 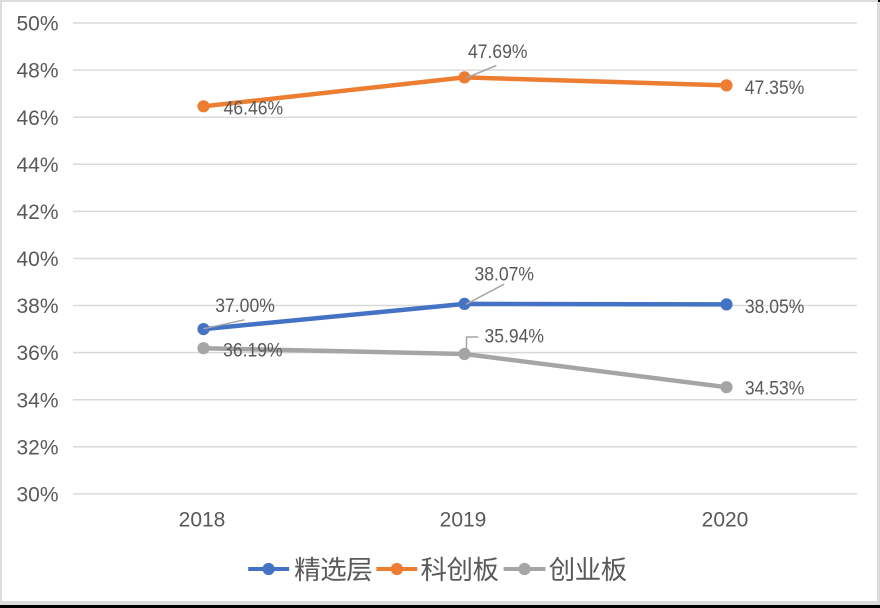 I want to click on svg-text: 30%, so click(x=37, y=495).